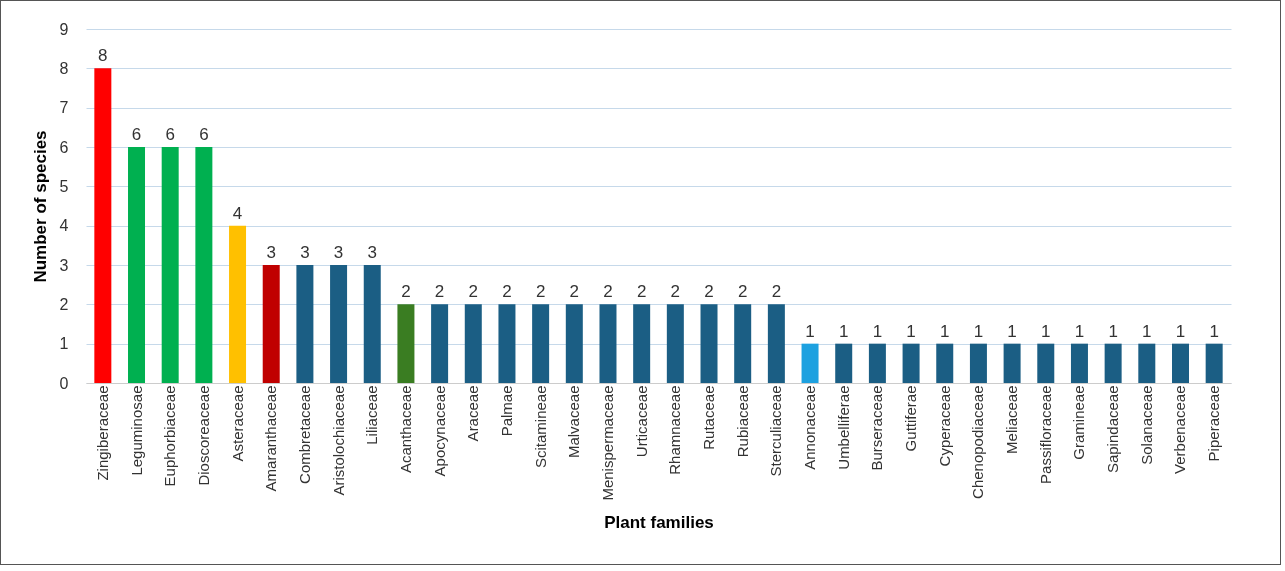  I want to click on x-tick-label: Malvaceae, so click(574, 422).